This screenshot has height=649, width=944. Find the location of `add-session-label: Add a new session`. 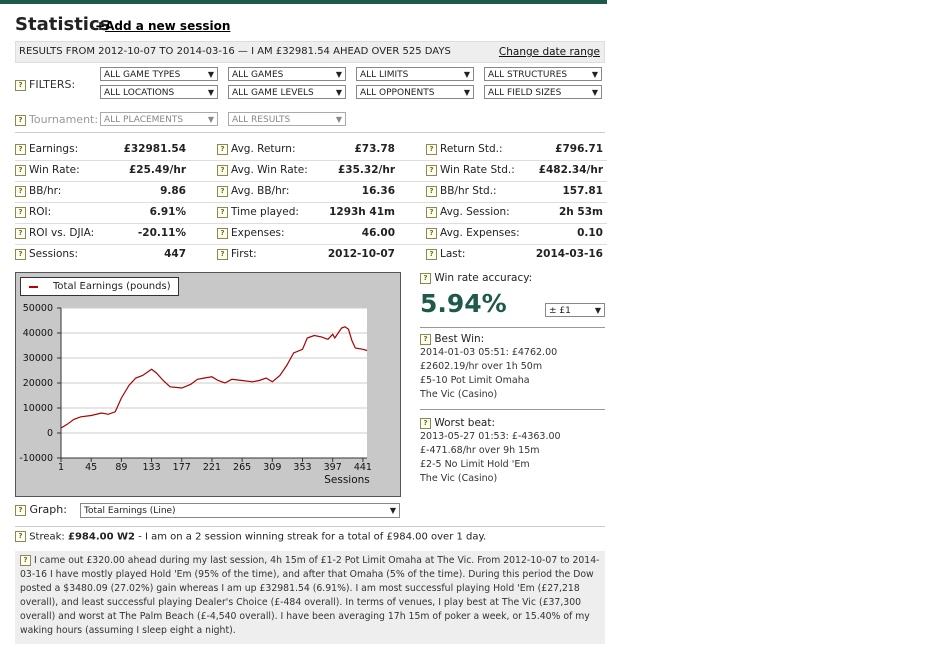

add-session-label: Add a new session is located at coordinates (168, 26).